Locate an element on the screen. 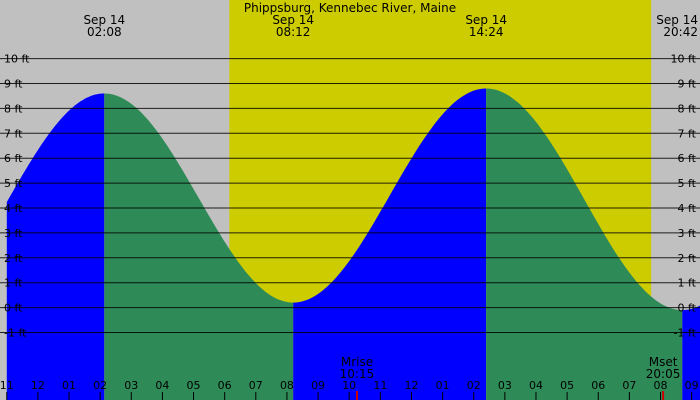  tide-event-time-0: 02:08 is located at coordinates (104, 32).